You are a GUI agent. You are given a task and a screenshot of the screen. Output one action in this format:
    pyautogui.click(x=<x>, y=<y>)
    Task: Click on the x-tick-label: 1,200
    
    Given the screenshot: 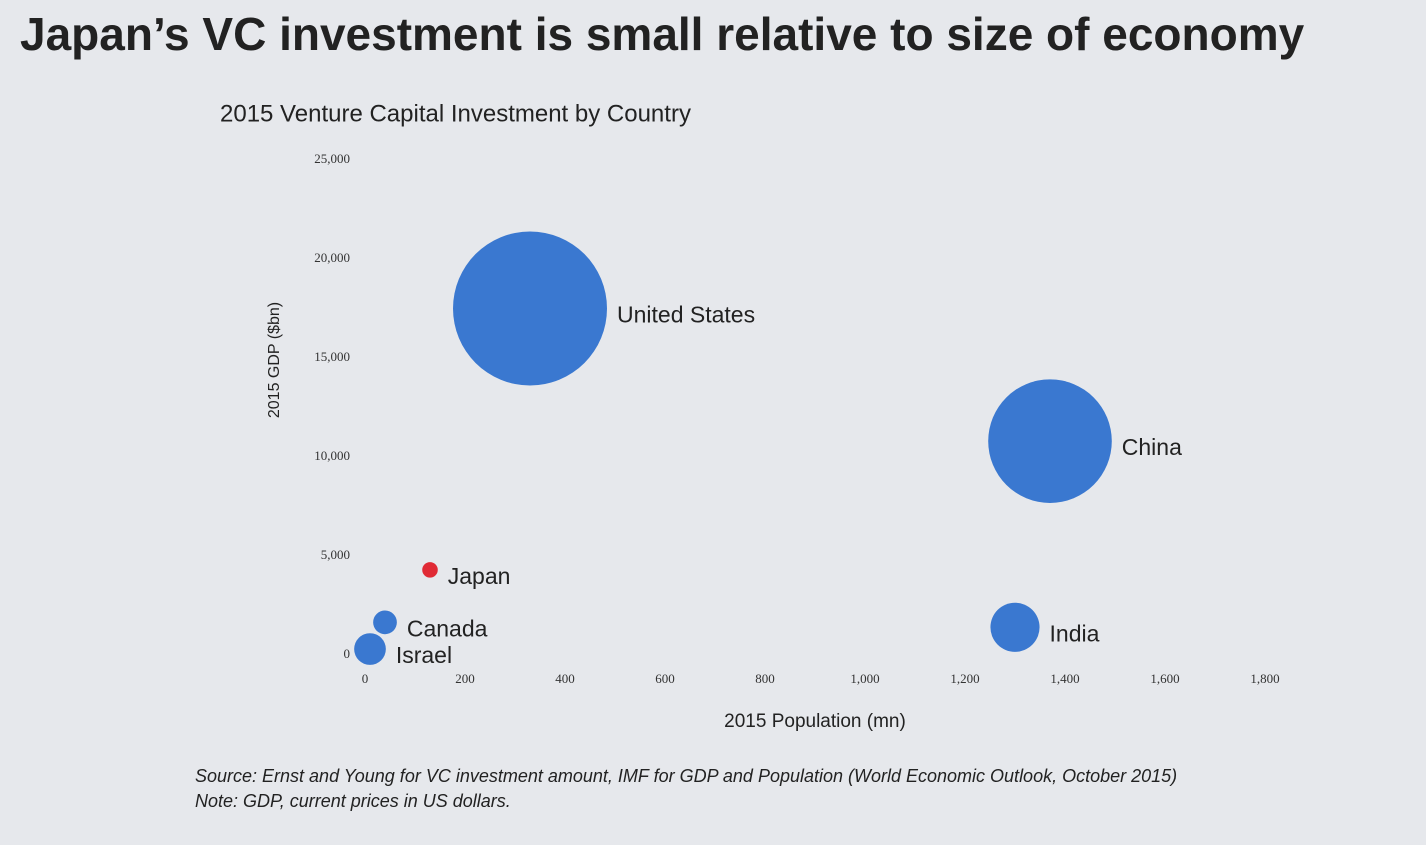 What is the action you would take?
    pyautogui.click(x=964, y=678)
    